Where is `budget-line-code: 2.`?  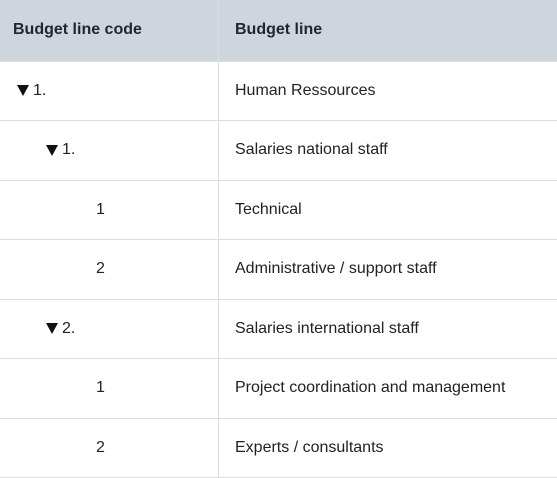
budget-line-code: 2. is located at coordinates (68, 329).